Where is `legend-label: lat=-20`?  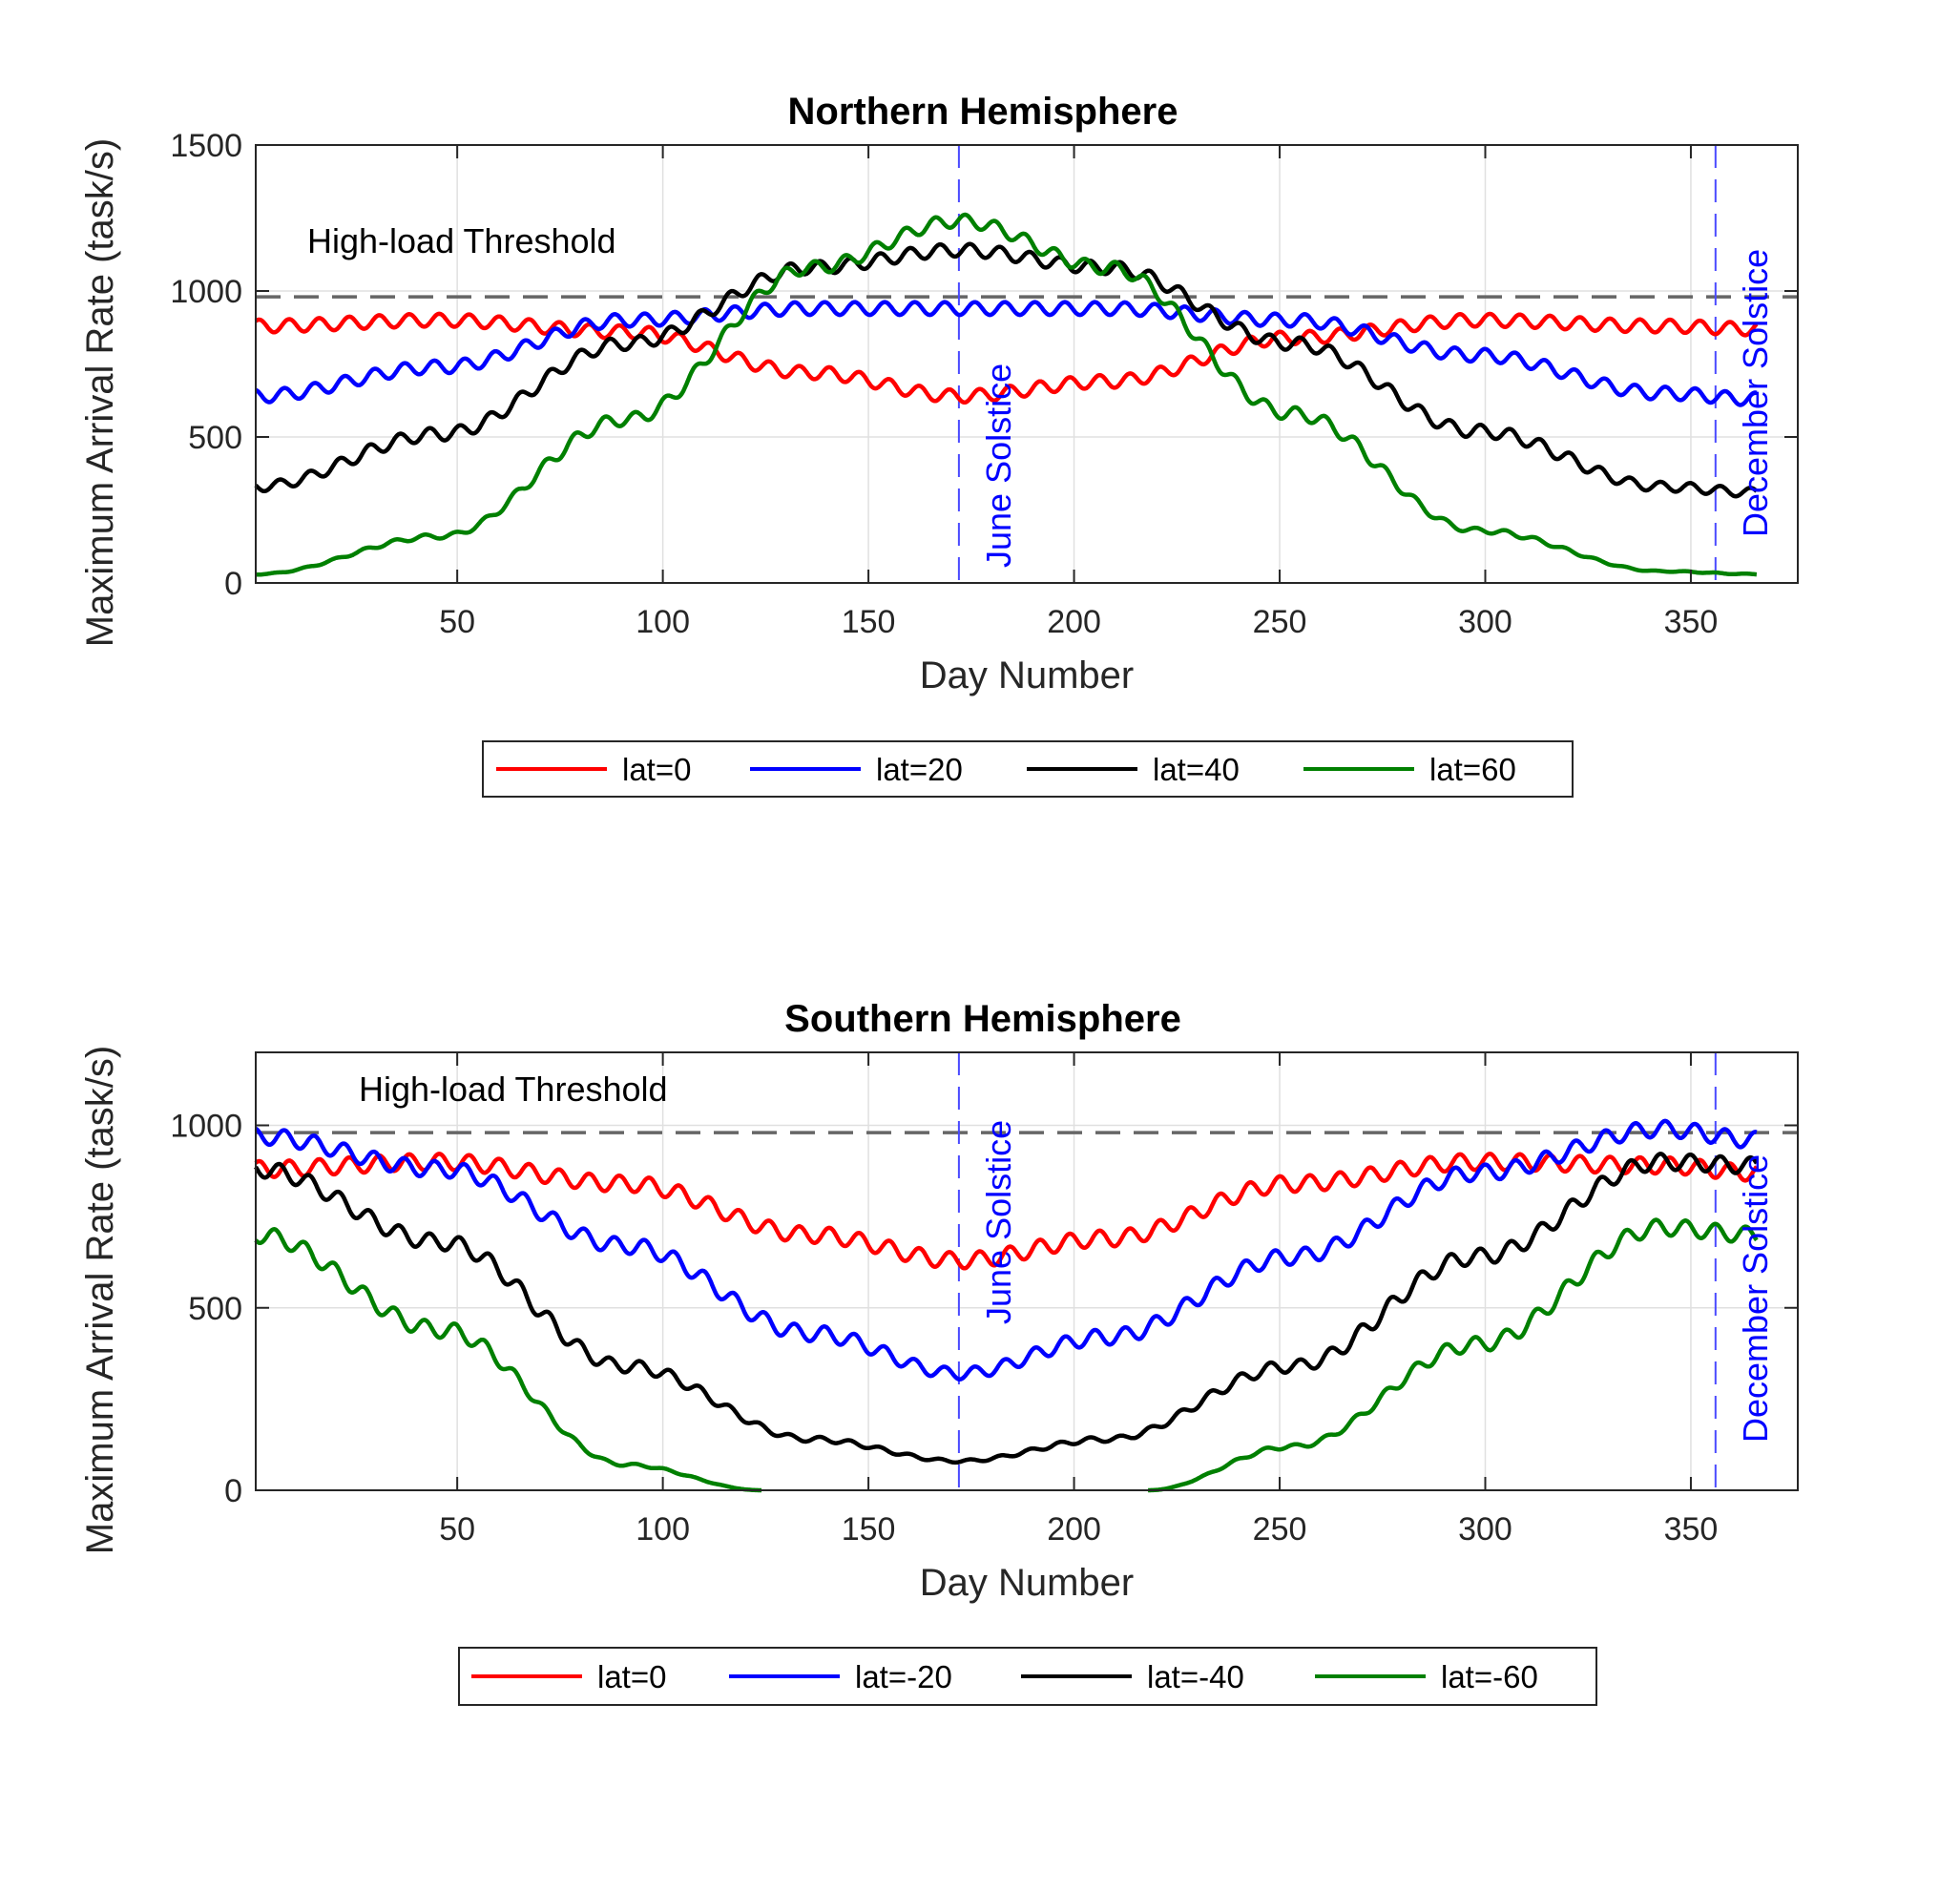
legend-label: lat=-20 is located at coordinates (903, 1676).